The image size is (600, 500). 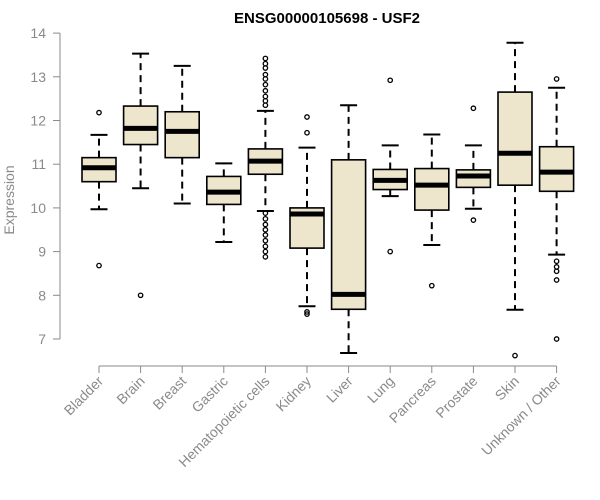 I want to click on x-tick-label: Kidney, so click(x=294, y=394).